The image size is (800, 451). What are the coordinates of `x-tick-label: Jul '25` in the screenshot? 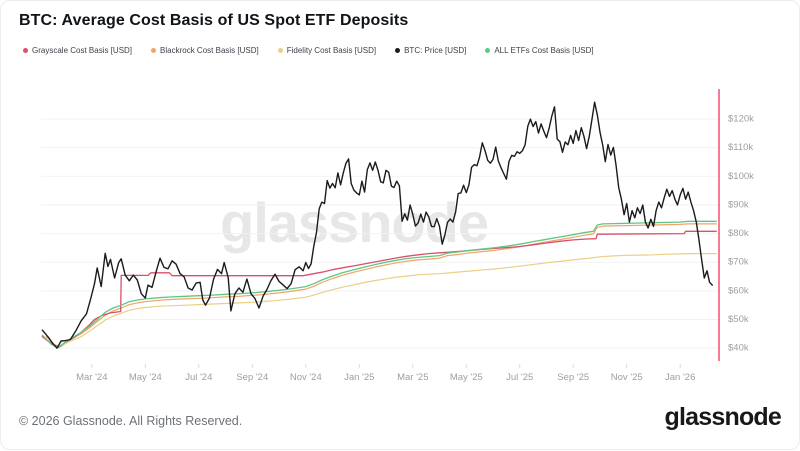 It's located at (519, 377).